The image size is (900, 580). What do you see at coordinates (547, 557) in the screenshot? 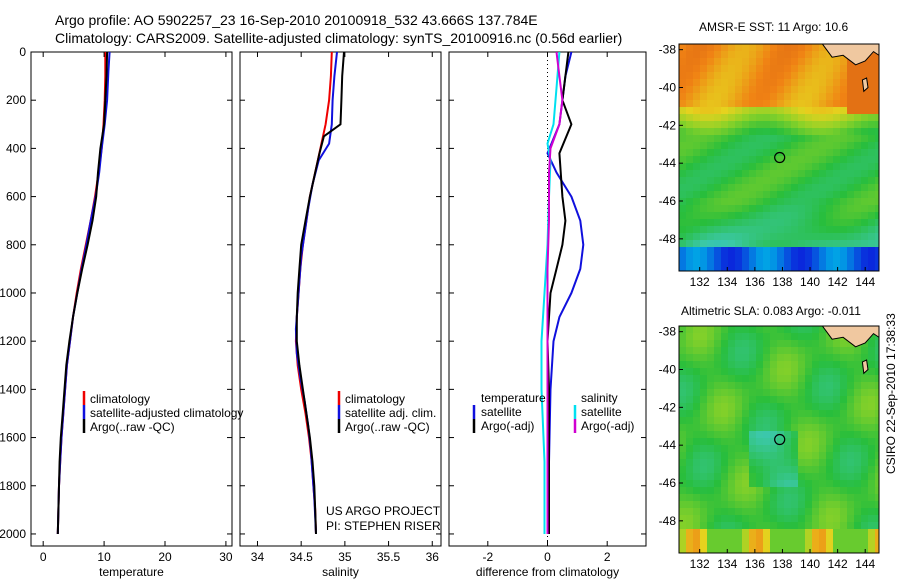
I see `x-tick-label: 0` at bounding box center [547, 557].